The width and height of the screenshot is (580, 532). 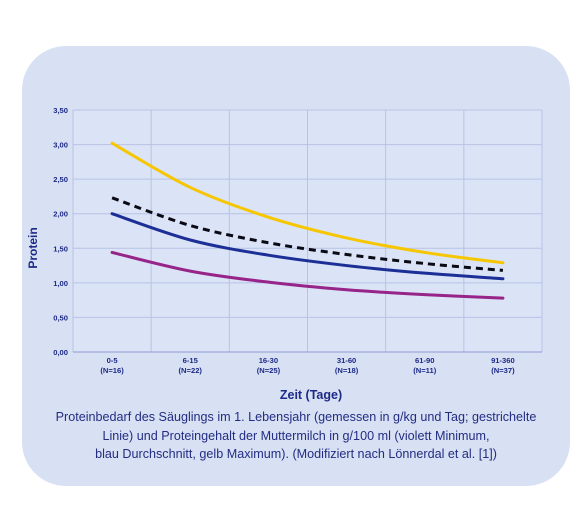 I want to click on y-tick-label: 2,00, so click(x=60, y=214).